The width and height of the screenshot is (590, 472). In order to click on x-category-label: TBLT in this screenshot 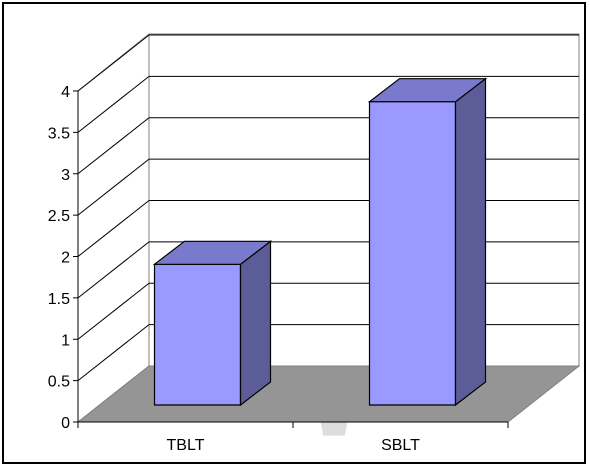, I will do `click(186, 445)`.